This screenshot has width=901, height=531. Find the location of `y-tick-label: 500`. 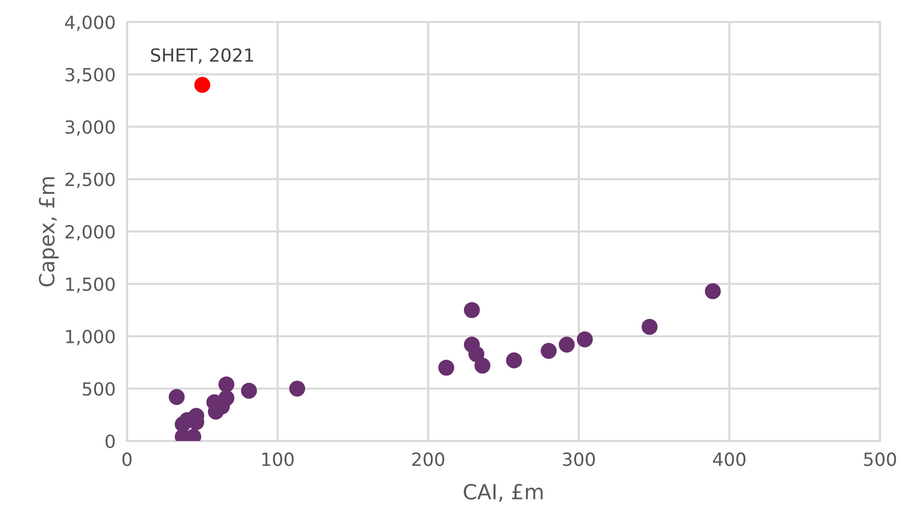

y-tick-label: 500 is located at coordinates (98, 389).